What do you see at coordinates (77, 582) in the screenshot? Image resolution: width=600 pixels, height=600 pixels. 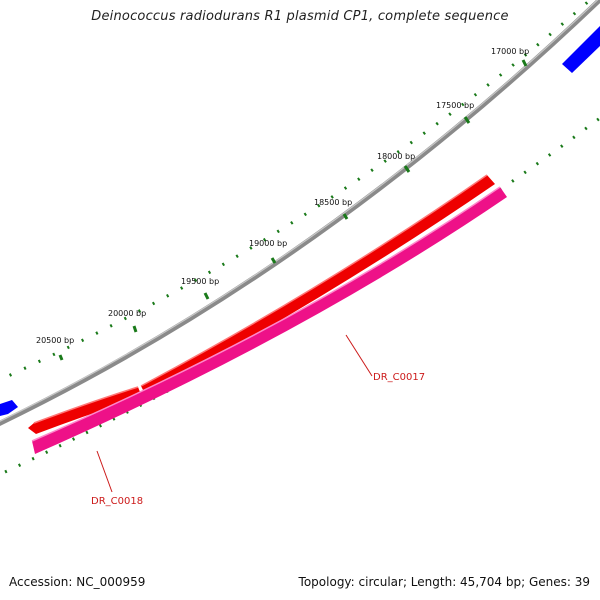 I see `accession-text: Accession: NC_000959` at bounding box center [77, 582].